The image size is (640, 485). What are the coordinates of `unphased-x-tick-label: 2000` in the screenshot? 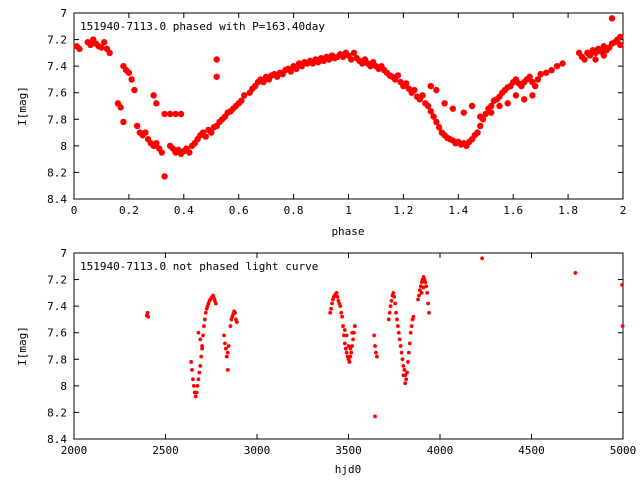 It's located at (74, 450).